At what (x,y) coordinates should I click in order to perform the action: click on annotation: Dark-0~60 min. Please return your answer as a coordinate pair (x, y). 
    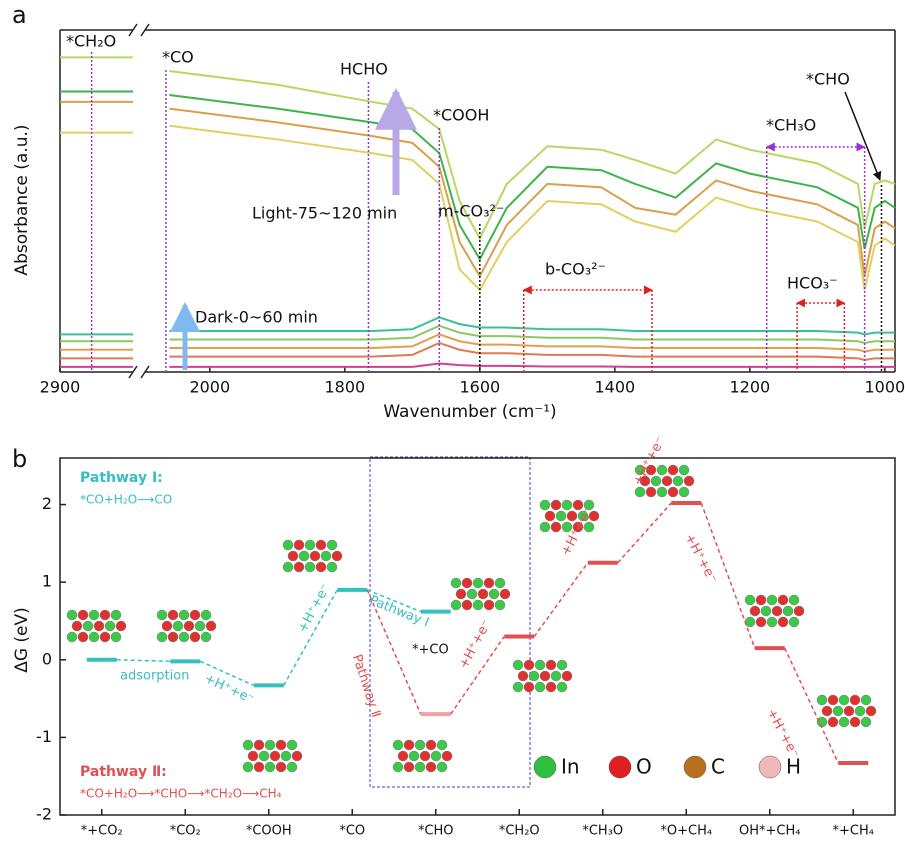
    Looking at the image, I should click on (256, 317).